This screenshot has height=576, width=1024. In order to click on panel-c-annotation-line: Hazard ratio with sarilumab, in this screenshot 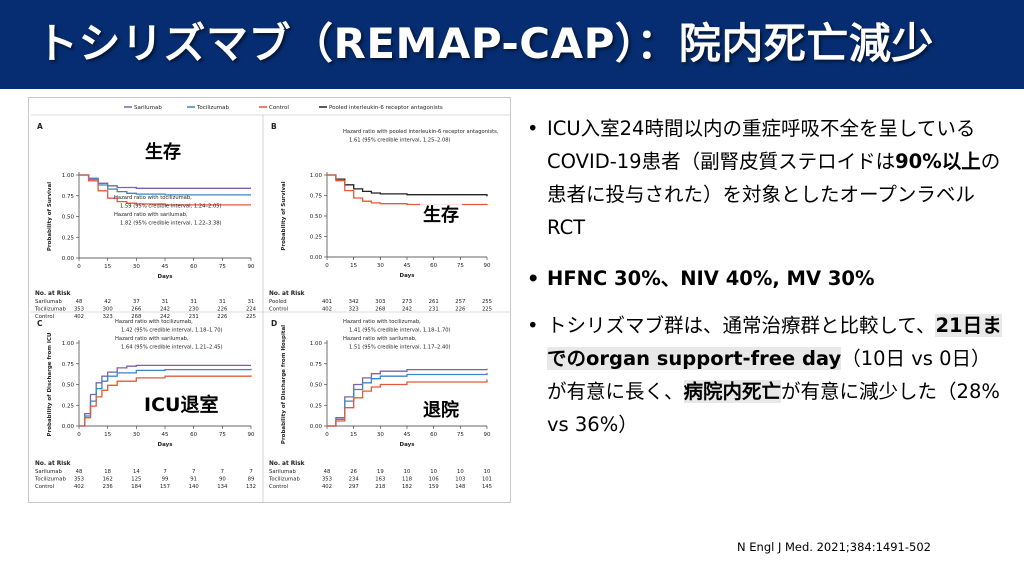, I will do `click(152, 339)`.